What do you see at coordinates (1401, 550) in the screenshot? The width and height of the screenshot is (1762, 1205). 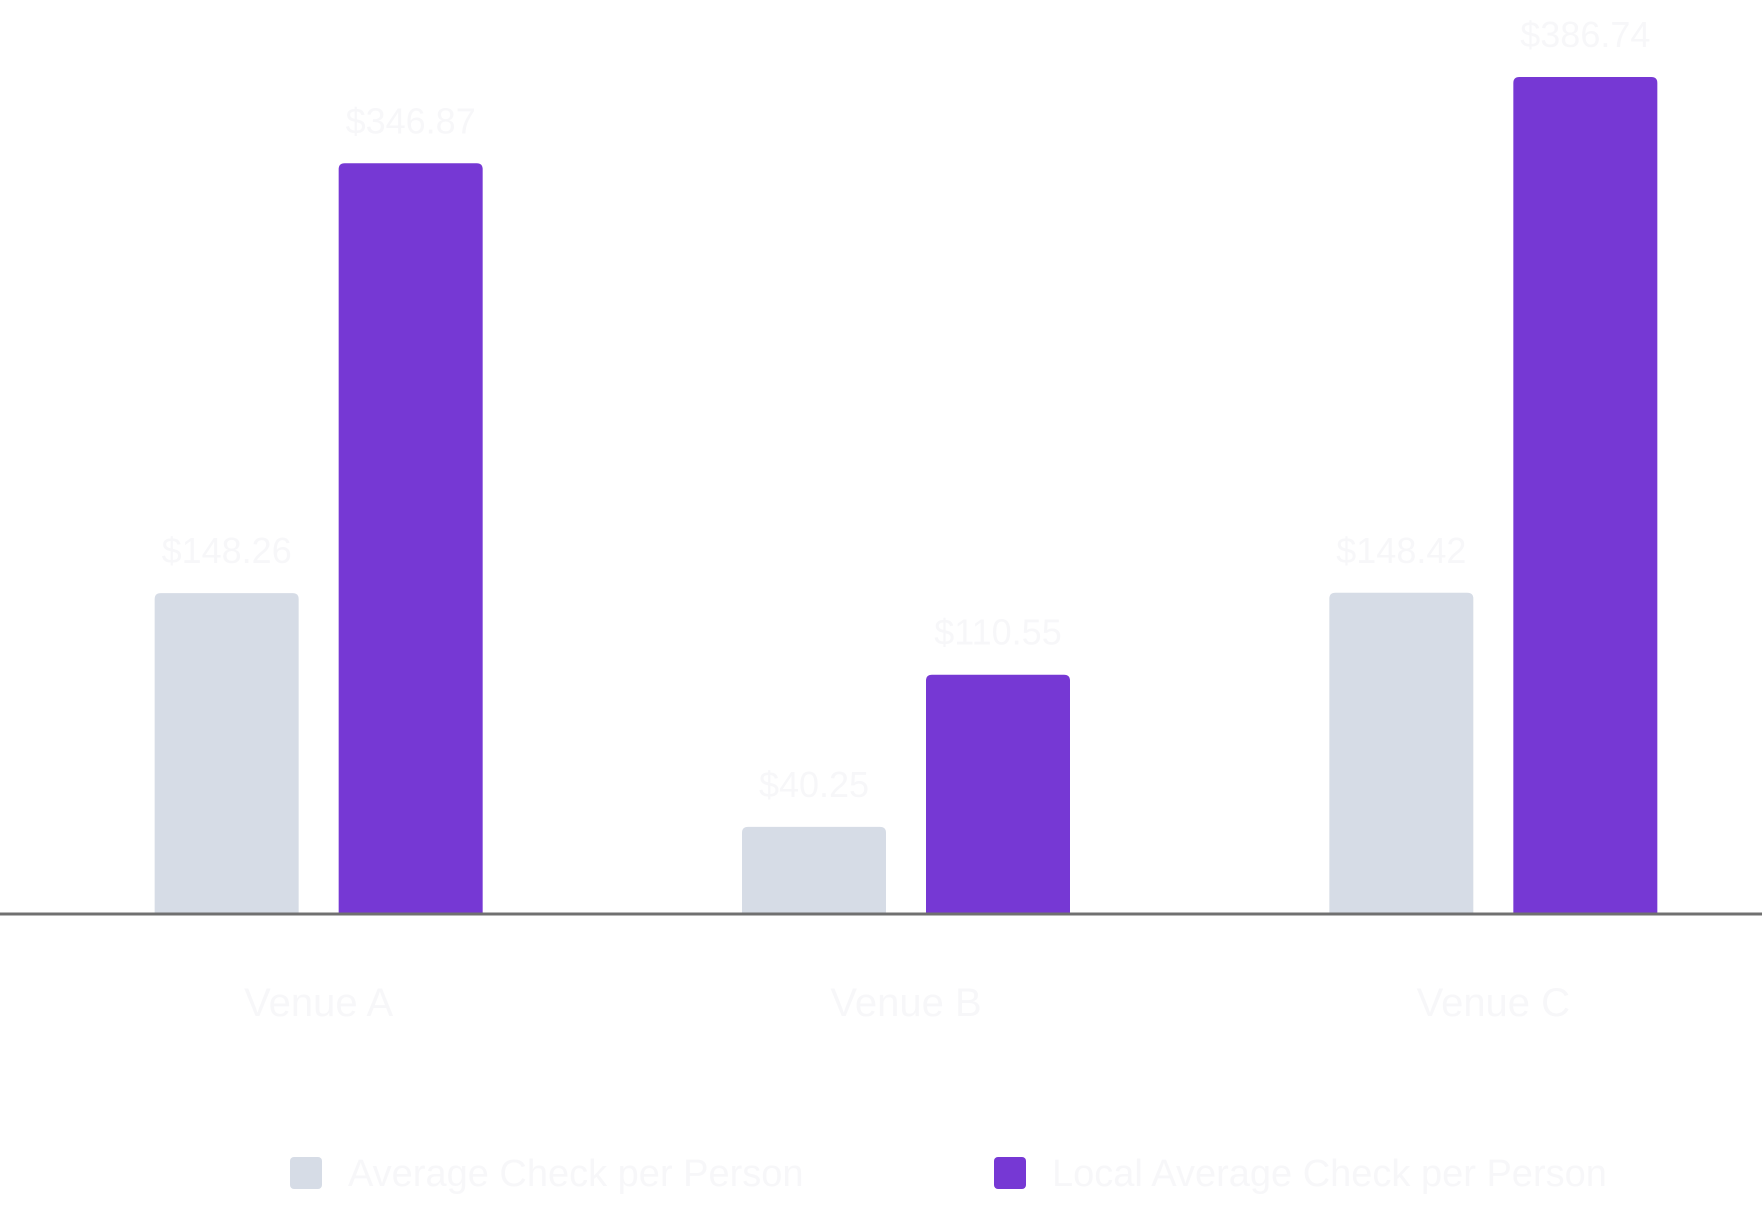 I see `value-label-venue-c-average-check-per-person: $148.42` at bounding box center [1401, 550].